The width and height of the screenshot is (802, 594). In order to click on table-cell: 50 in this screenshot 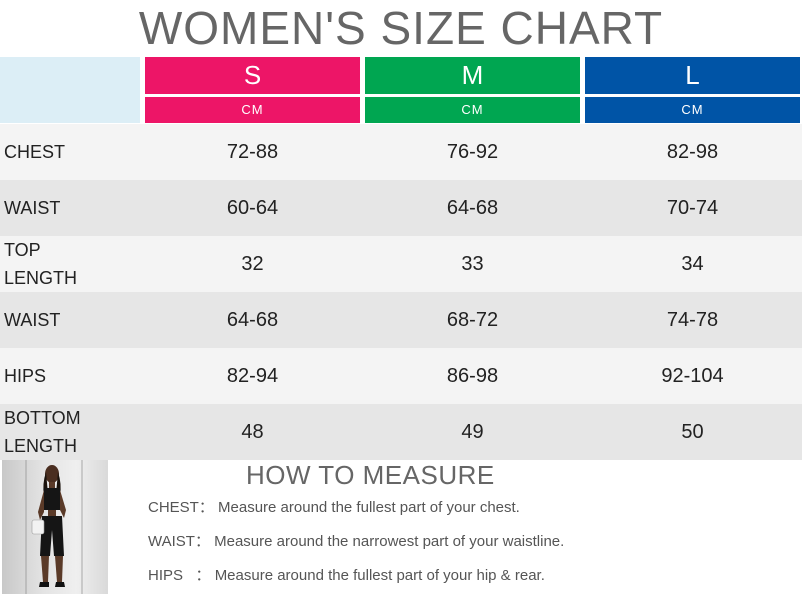, I will do `click(692, 431)`.